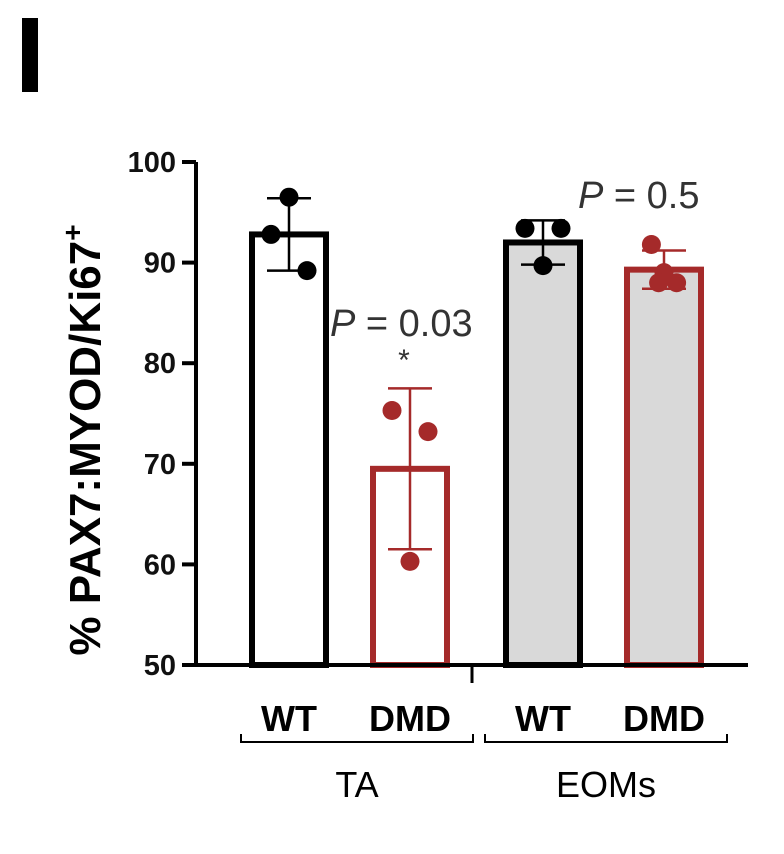  I want to click on y-tick-label: 60, so click(160, 565).